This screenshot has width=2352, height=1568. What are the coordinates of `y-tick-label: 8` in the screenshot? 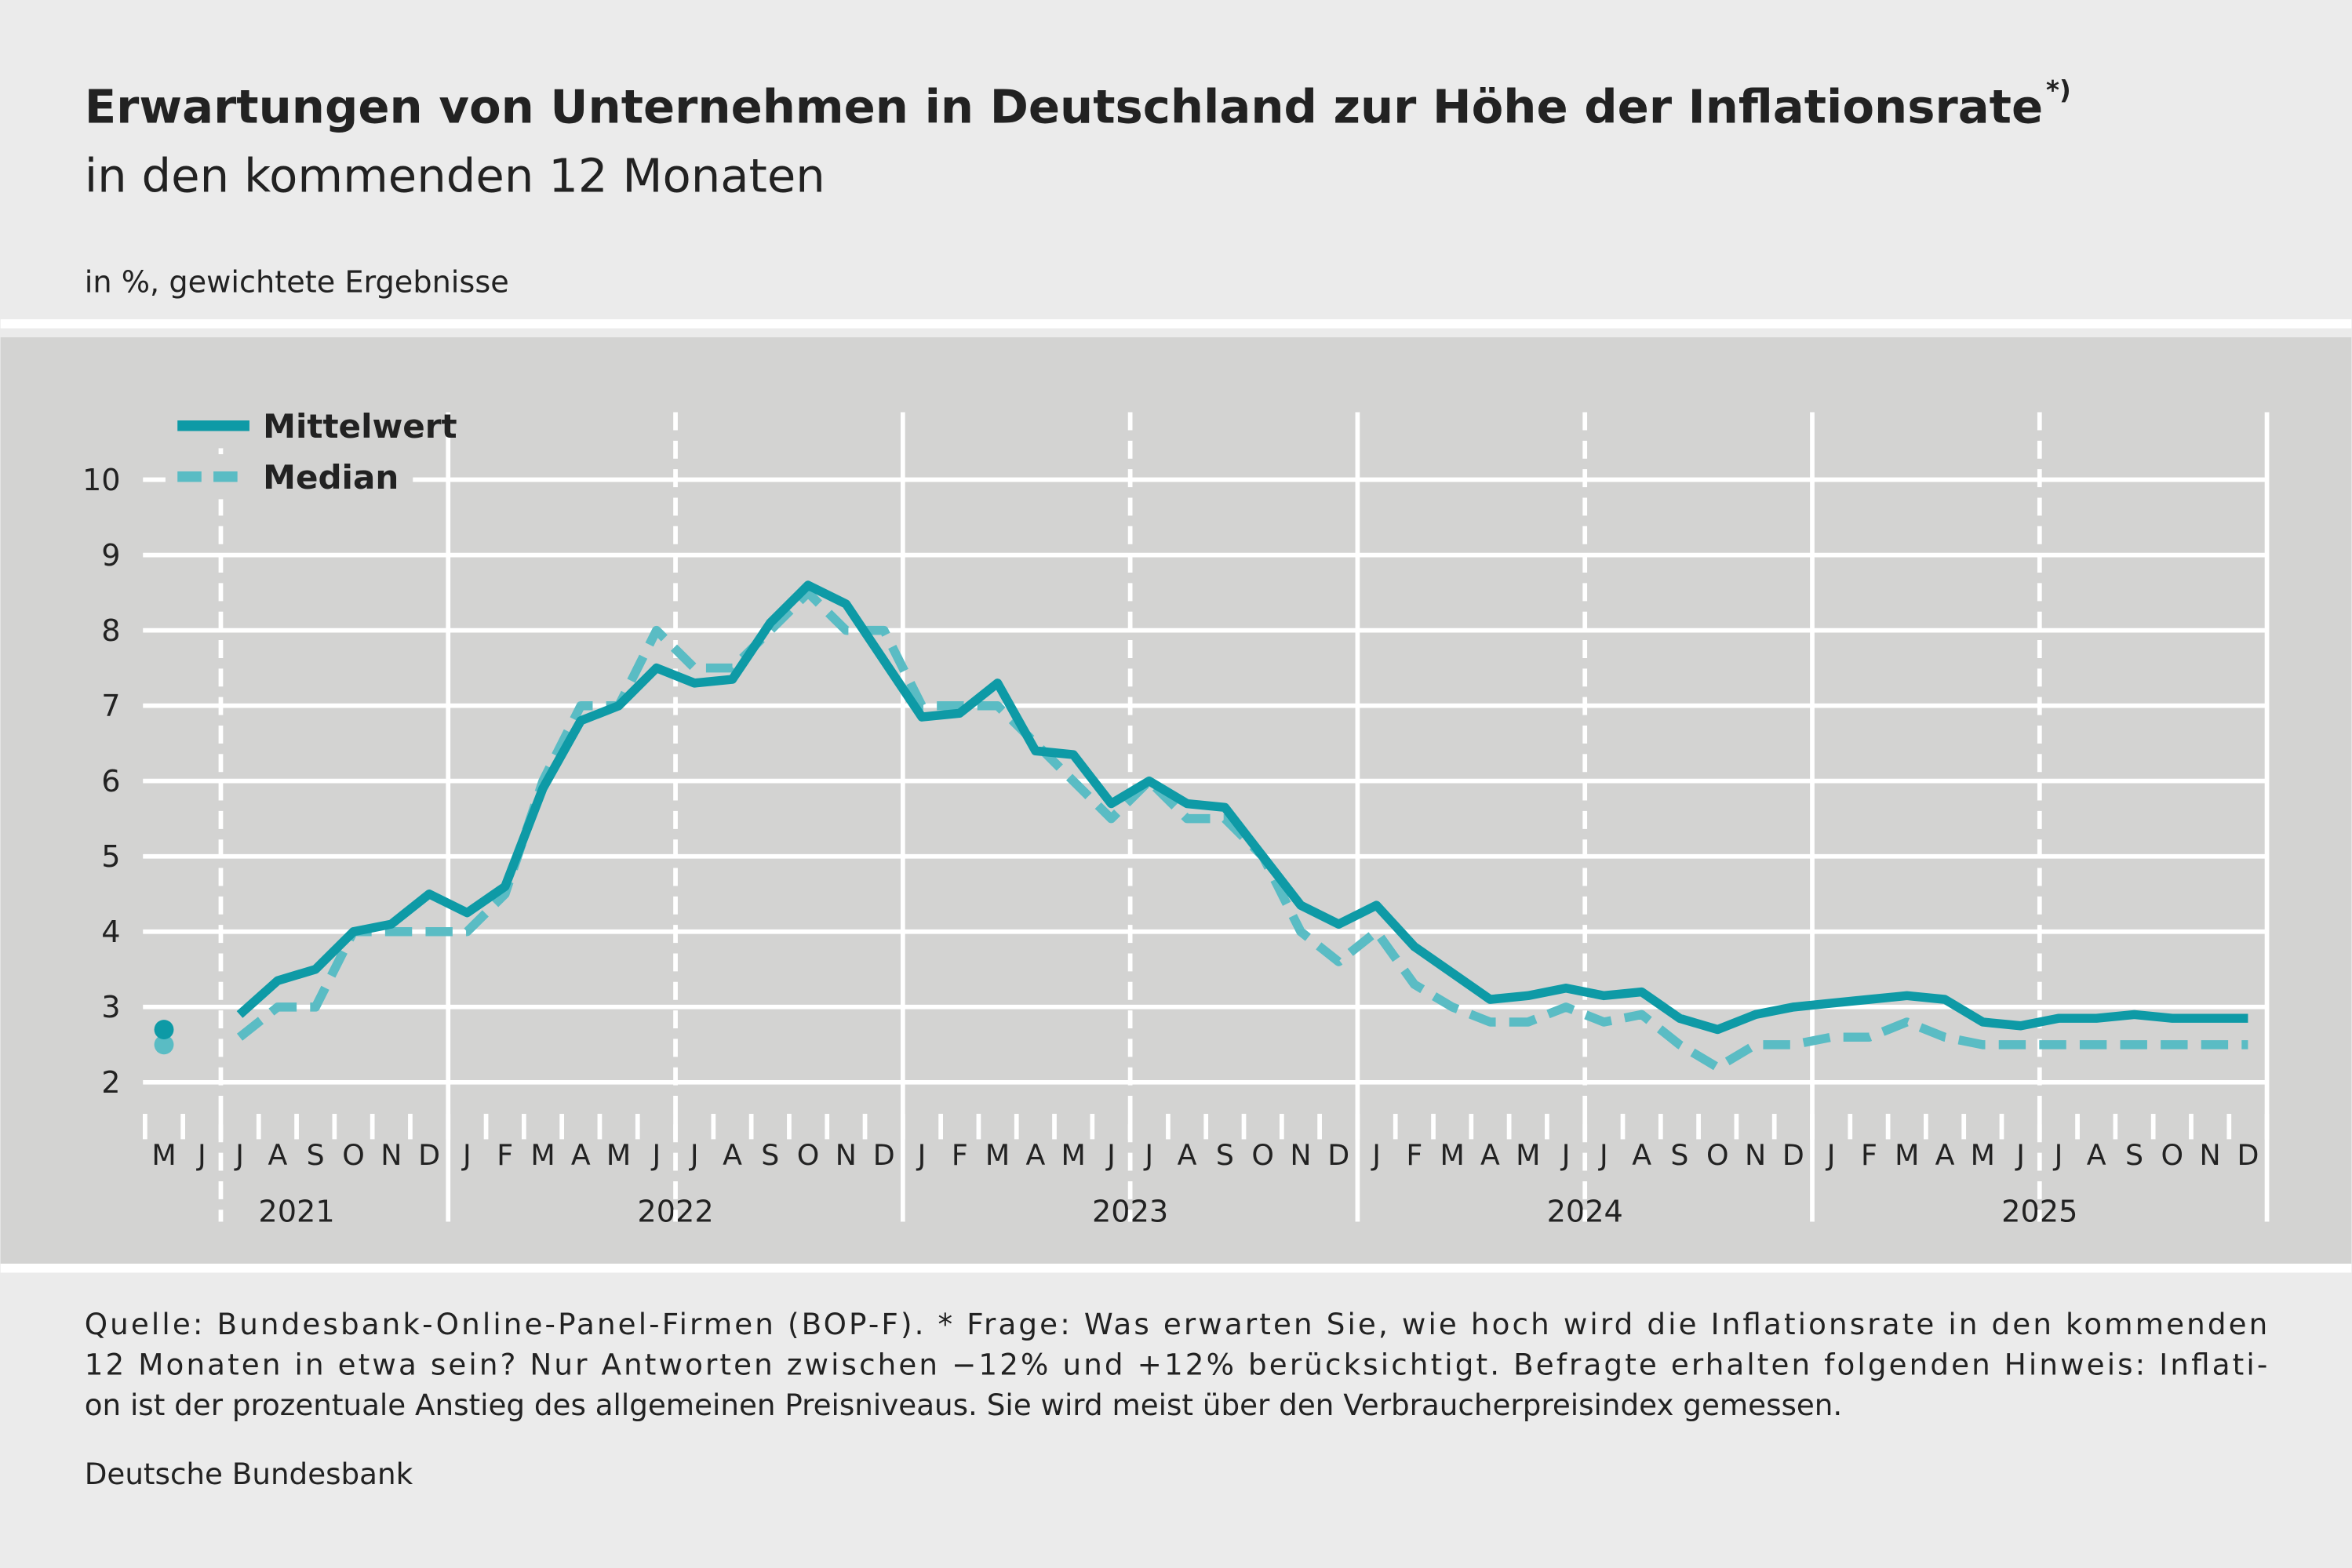 It's located at (110, 631).